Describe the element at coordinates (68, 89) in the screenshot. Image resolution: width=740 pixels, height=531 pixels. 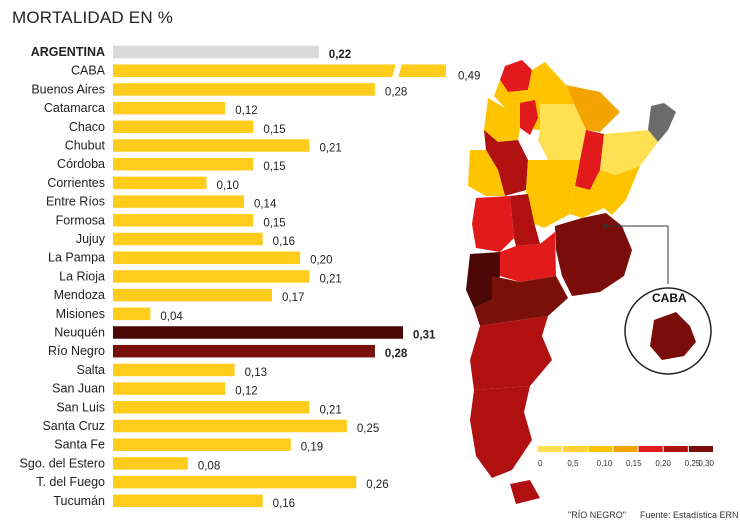
I see `bar-label: Buenos Aires` at that location.